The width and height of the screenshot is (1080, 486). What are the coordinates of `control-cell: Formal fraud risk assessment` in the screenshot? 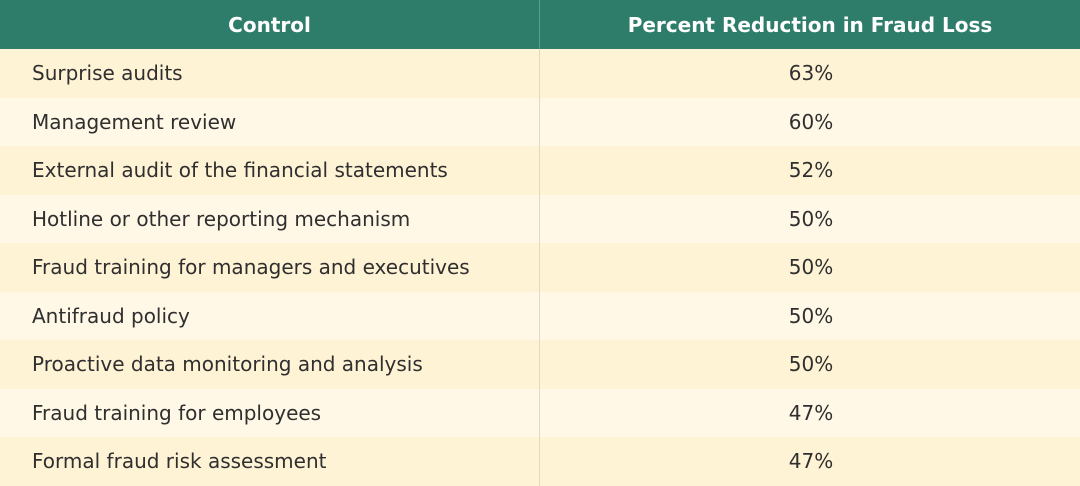 It's located at (270, 461).